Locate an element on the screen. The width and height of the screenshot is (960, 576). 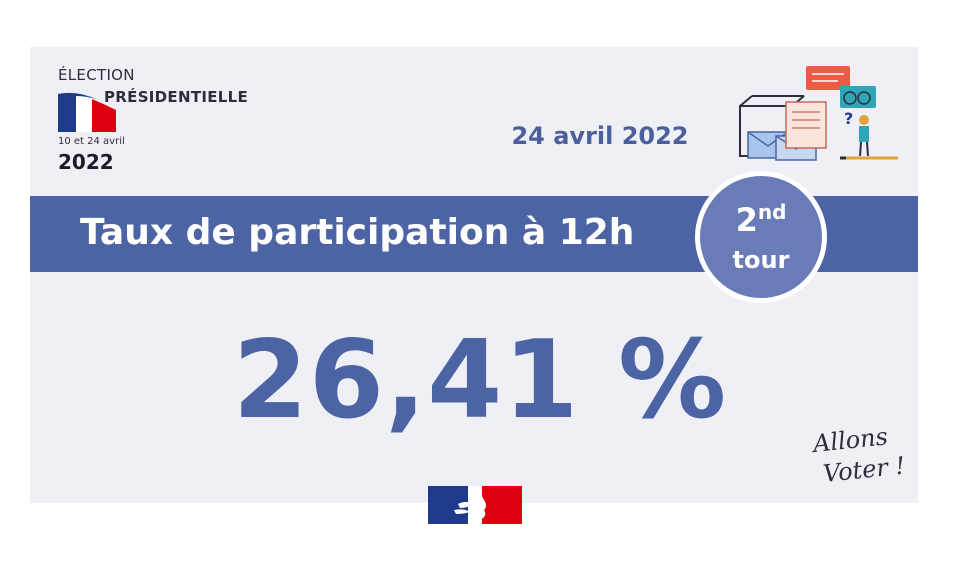
round-digit: 2 is located at coordinates (746, 220).